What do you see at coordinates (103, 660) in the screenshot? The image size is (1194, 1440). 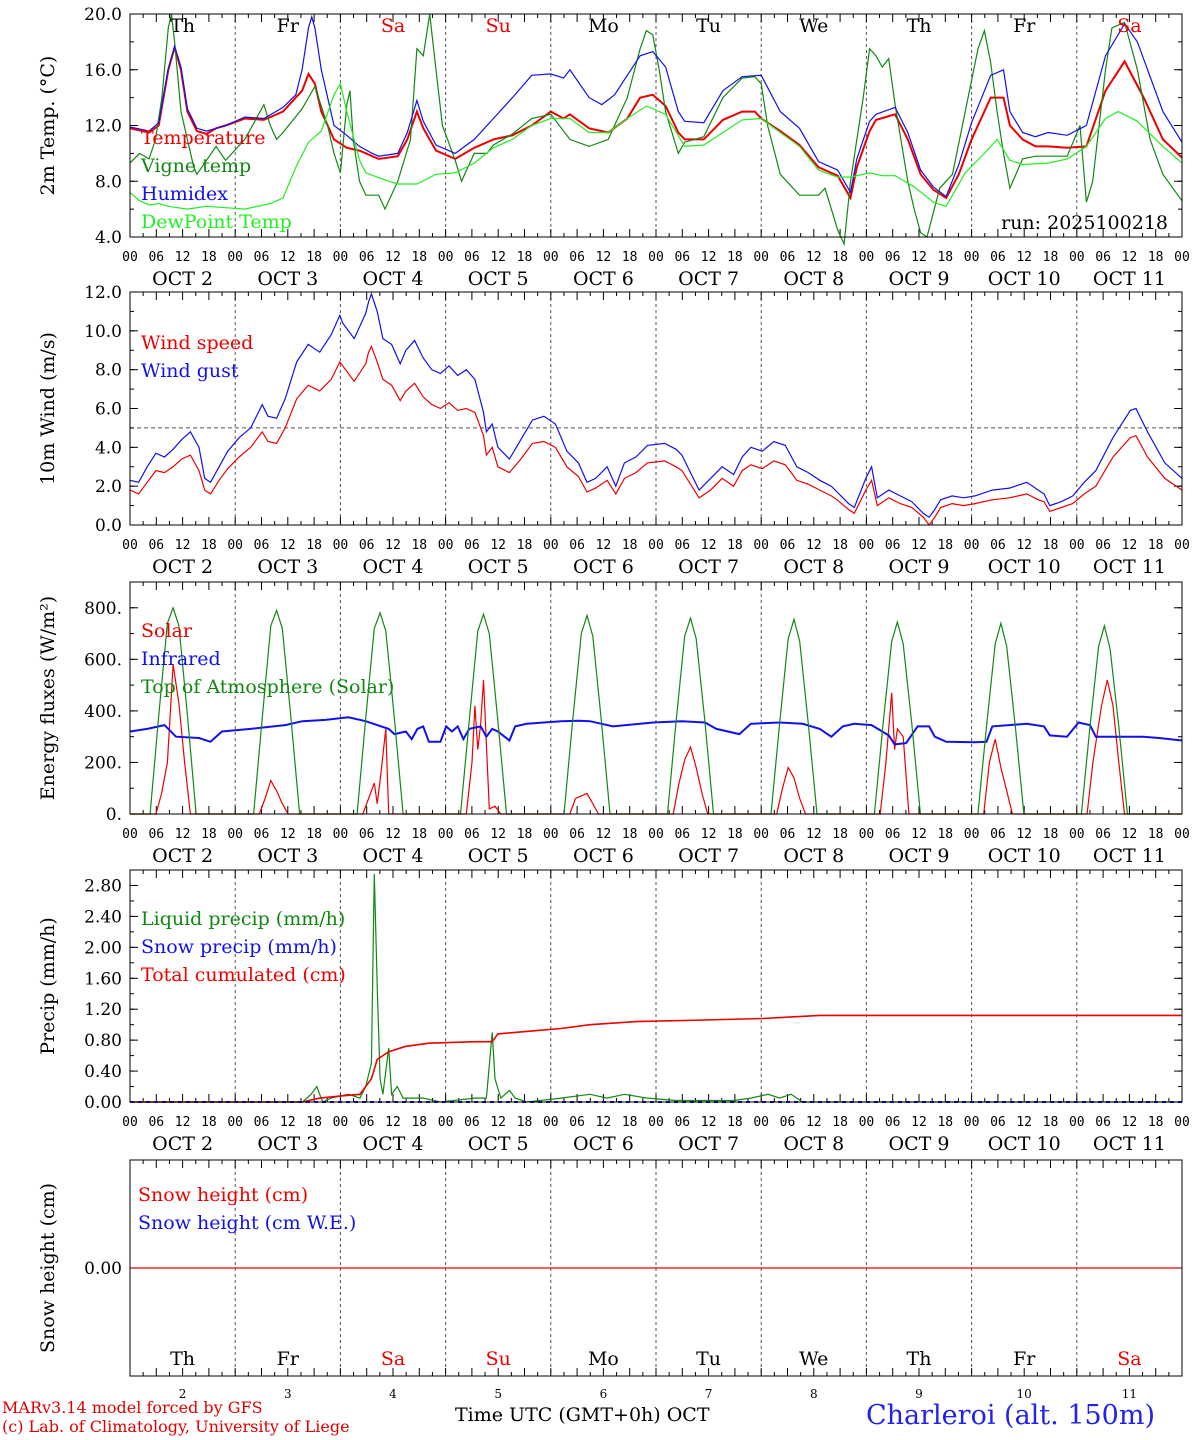 I see `y-tick-label: 600.` at bounding box center [103, 660].